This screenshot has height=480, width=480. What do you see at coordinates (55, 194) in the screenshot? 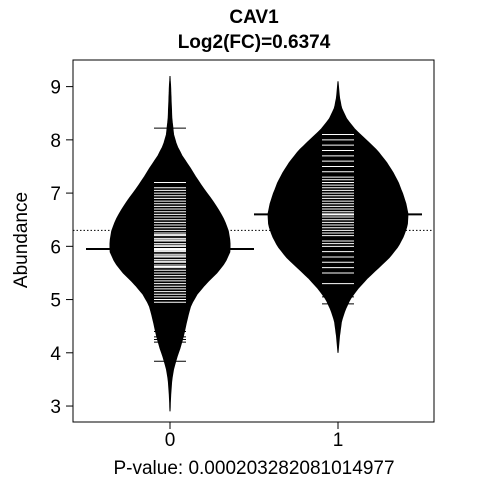
I see `y-tick-label: 7` at bounding box center [55, 194].